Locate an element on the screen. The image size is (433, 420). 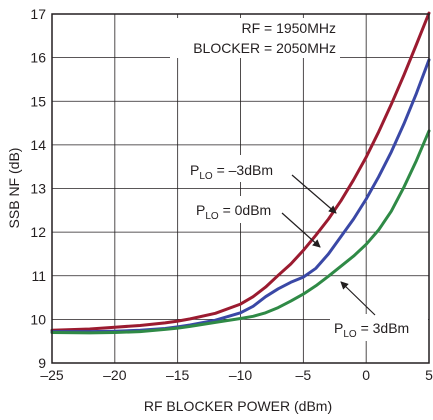
y-axis-label: SSB NF (dB) is located at coordinates (14, 188).